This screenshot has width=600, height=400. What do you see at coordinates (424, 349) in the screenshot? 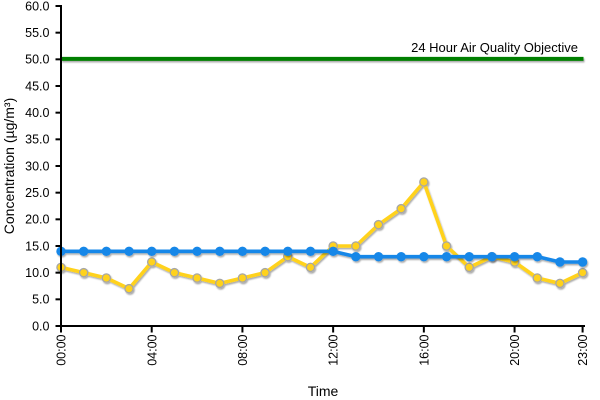
I see `x-tick-label: 16:00` at bounding box center [424, 349].